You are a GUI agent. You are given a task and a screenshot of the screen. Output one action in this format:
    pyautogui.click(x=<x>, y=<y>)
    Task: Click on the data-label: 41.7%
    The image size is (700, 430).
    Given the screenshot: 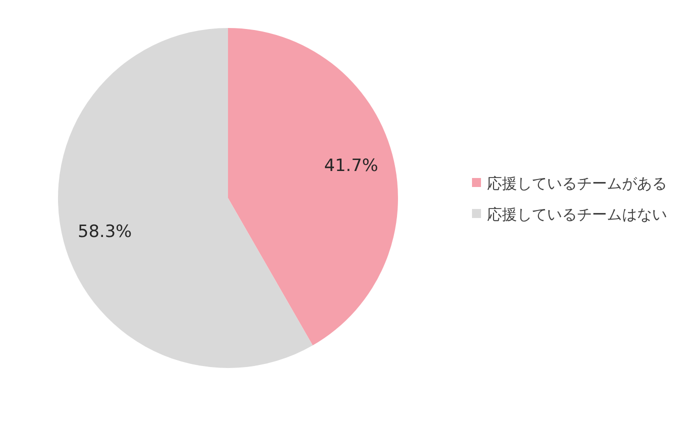 What is the action you would take?
    pyautogui.click(x=351, y=166)
    